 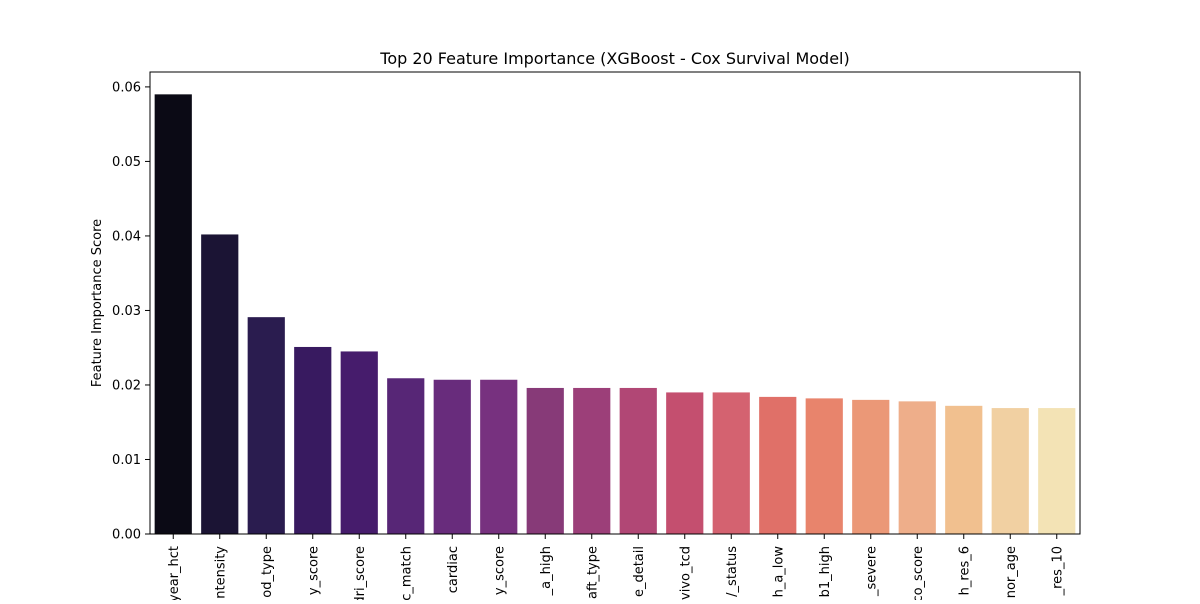 What do you see at coordinates (360, 573) in the screenshot?
I see `x-tick-label: dri_score` at bounding box center [360, 573].